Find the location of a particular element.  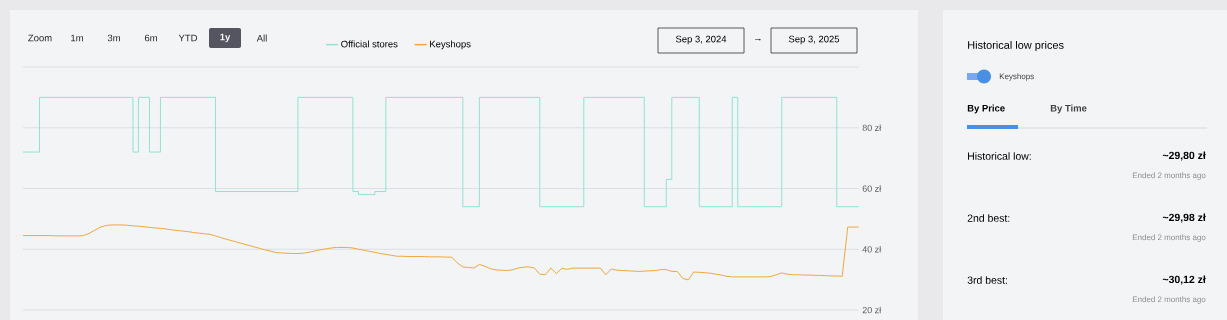

text: Zoom is located at coordinates (40, 38).